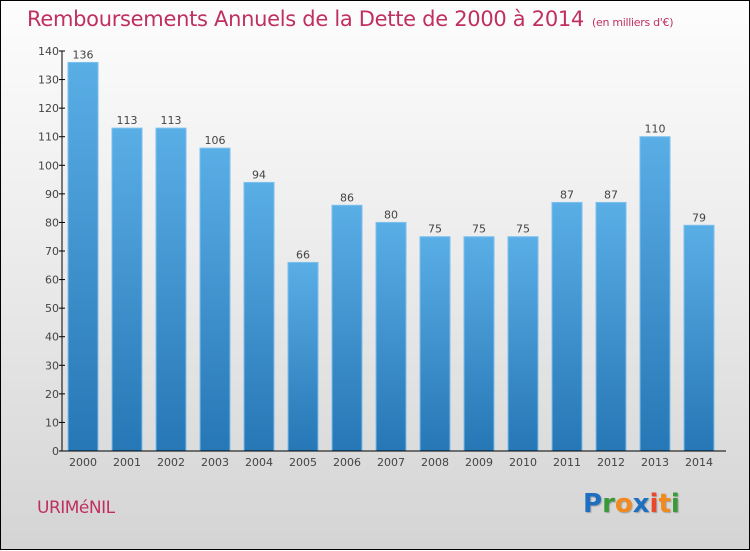  I want to click on y-tick-label-20: 20, so click(52, 394).